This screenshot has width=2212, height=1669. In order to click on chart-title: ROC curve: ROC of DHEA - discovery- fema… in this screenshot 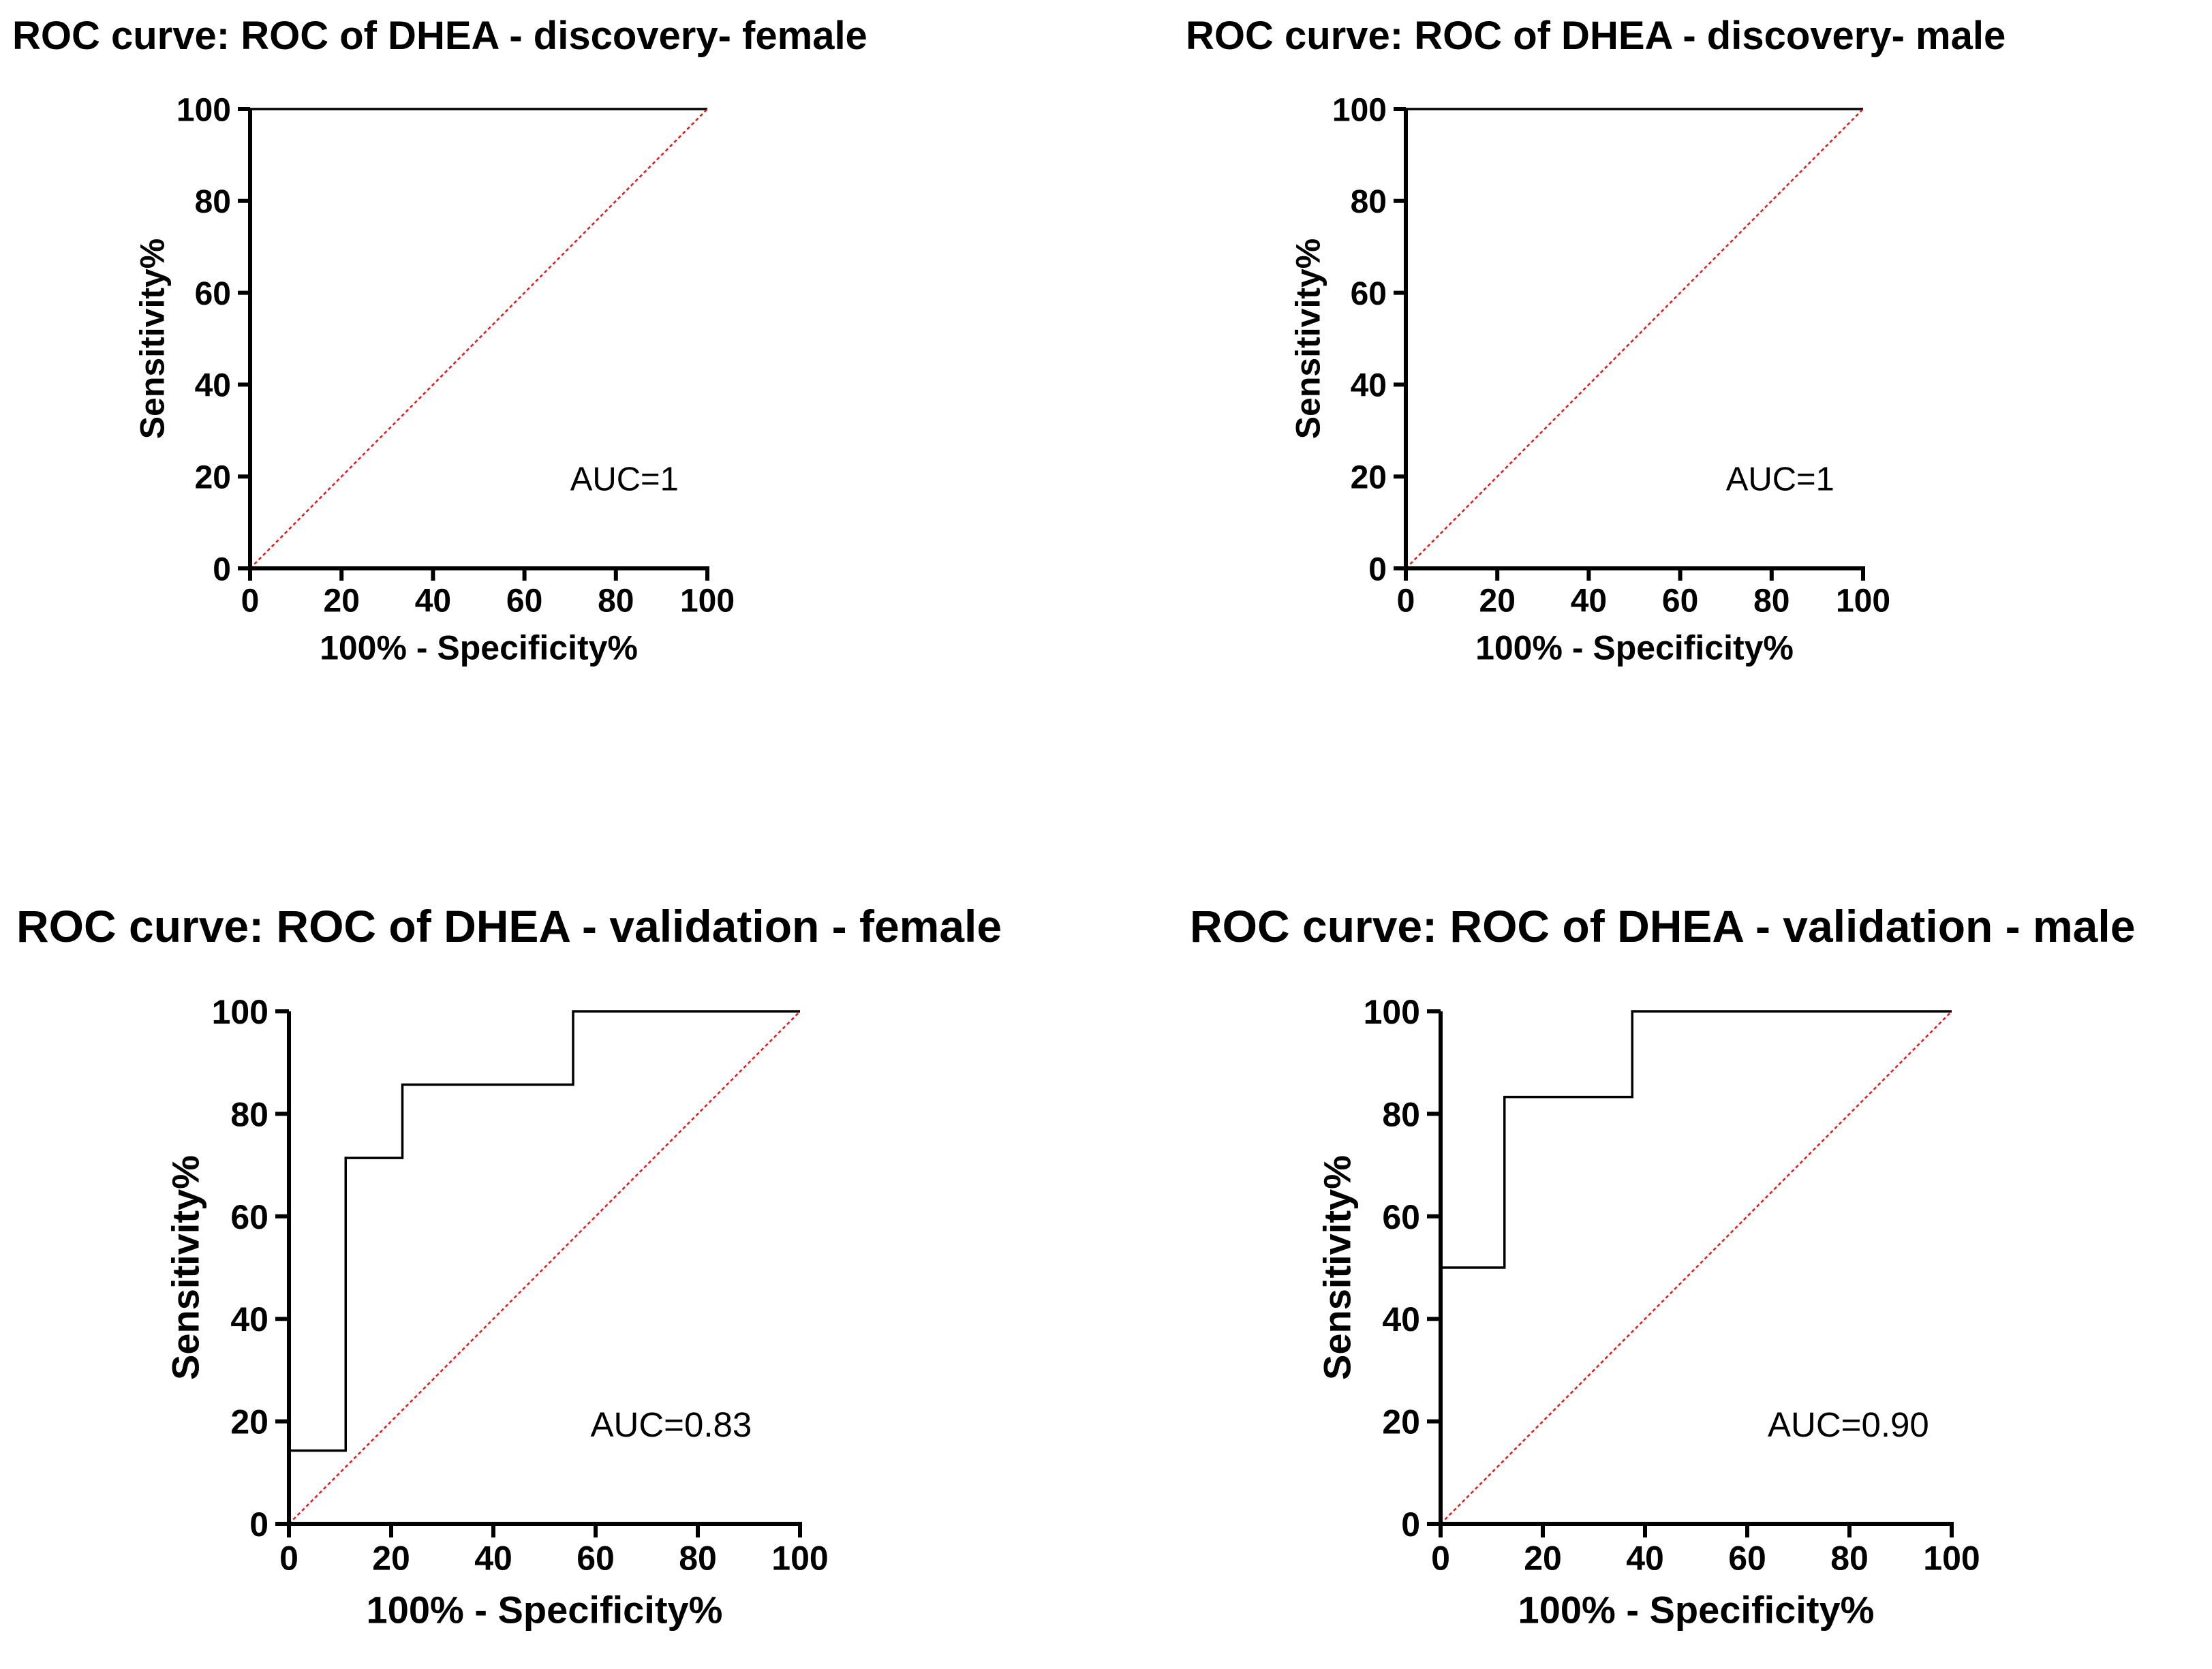, I will do `click(439, 36)`.